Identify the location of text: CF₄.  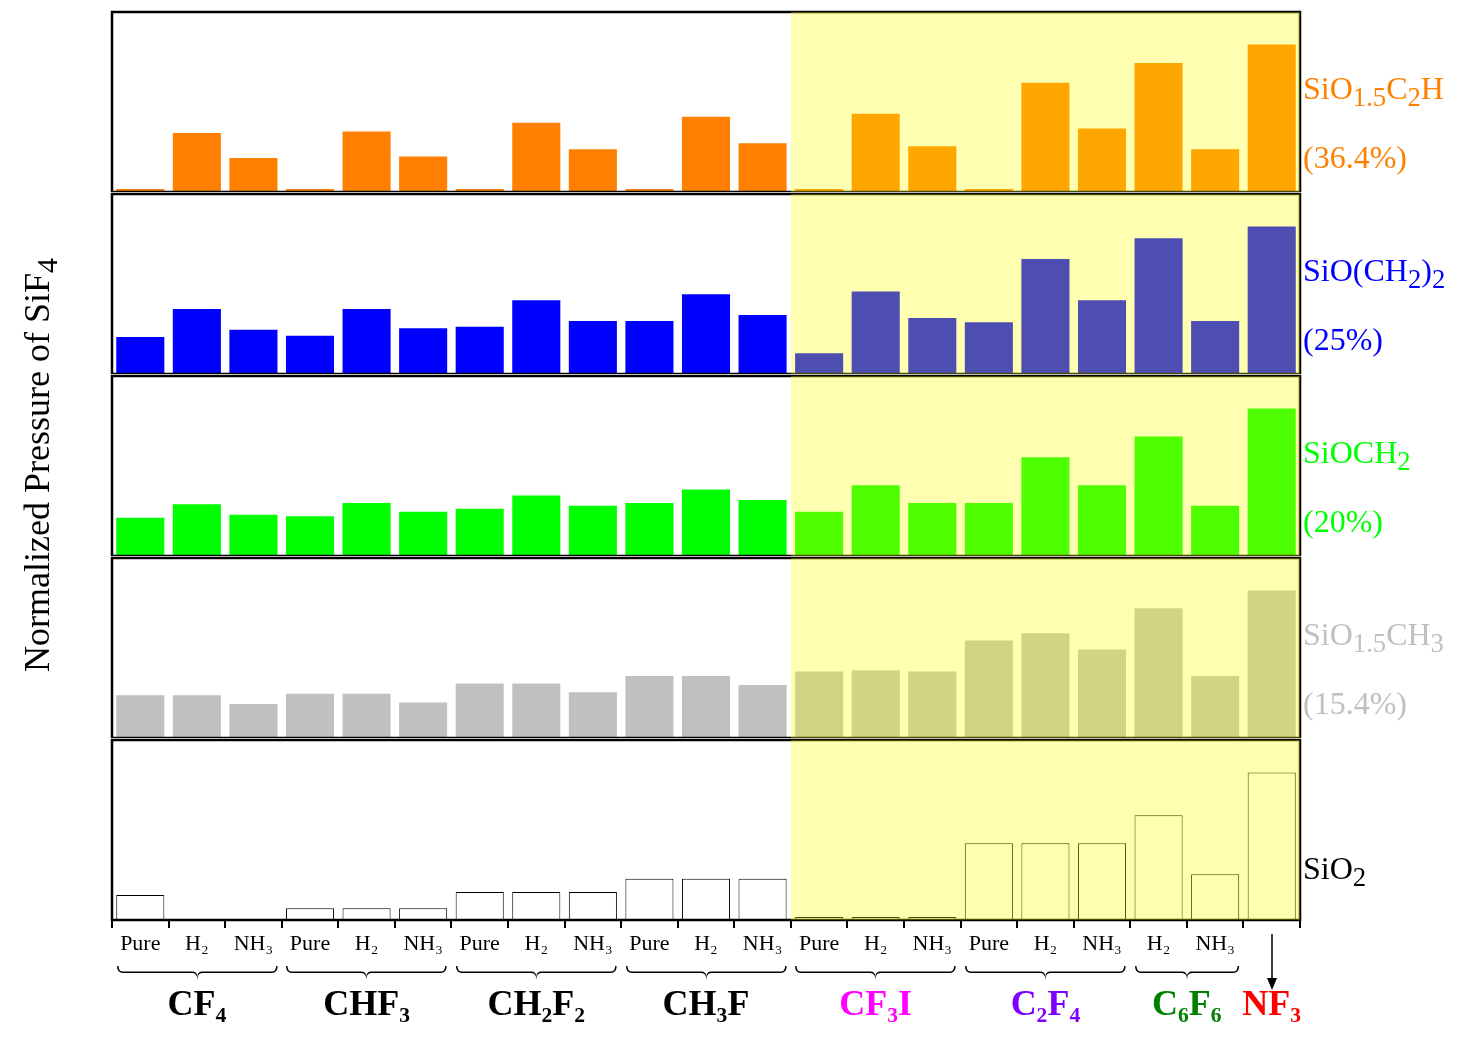
(197, 1003).